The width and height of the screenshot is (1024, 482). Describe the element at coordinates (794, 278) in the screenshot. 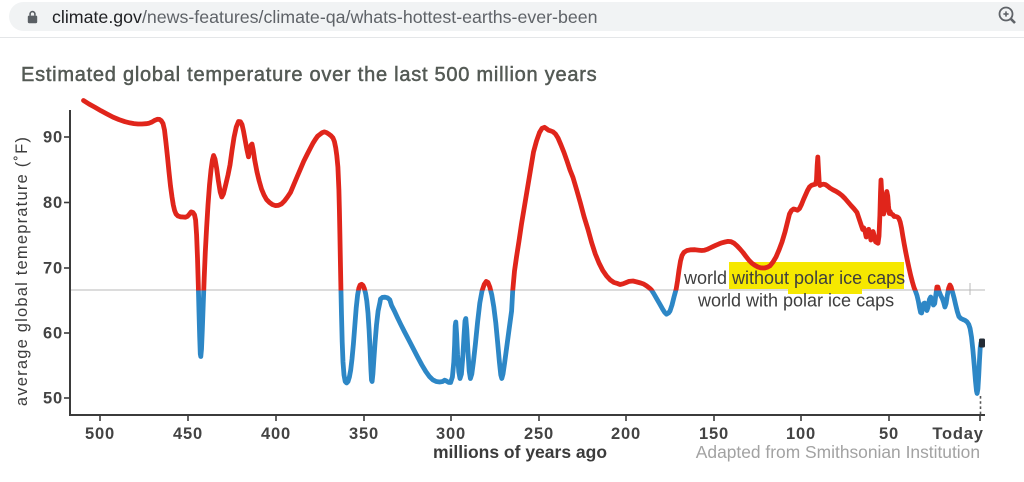

I see `svg-text: world without polar ice caps` at that location.